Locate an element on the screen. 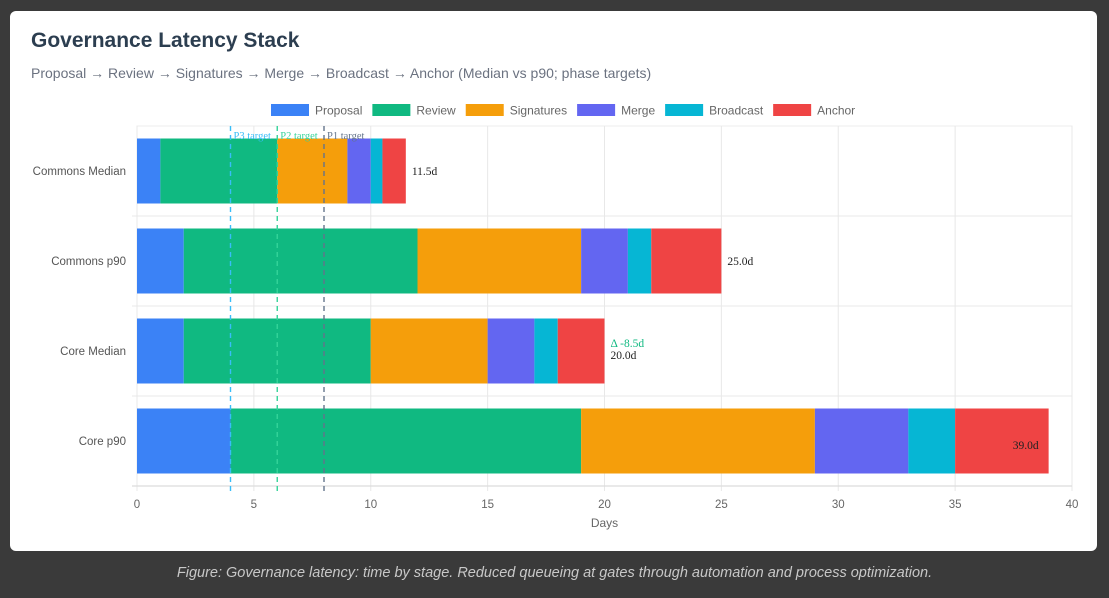  x-tick-label: 25 is located at coordinates (721, 505).